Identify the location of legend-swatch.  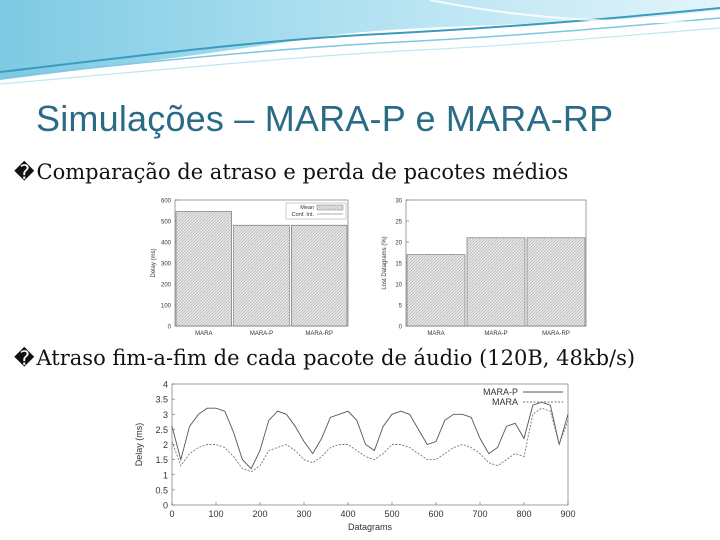
(330, 207).